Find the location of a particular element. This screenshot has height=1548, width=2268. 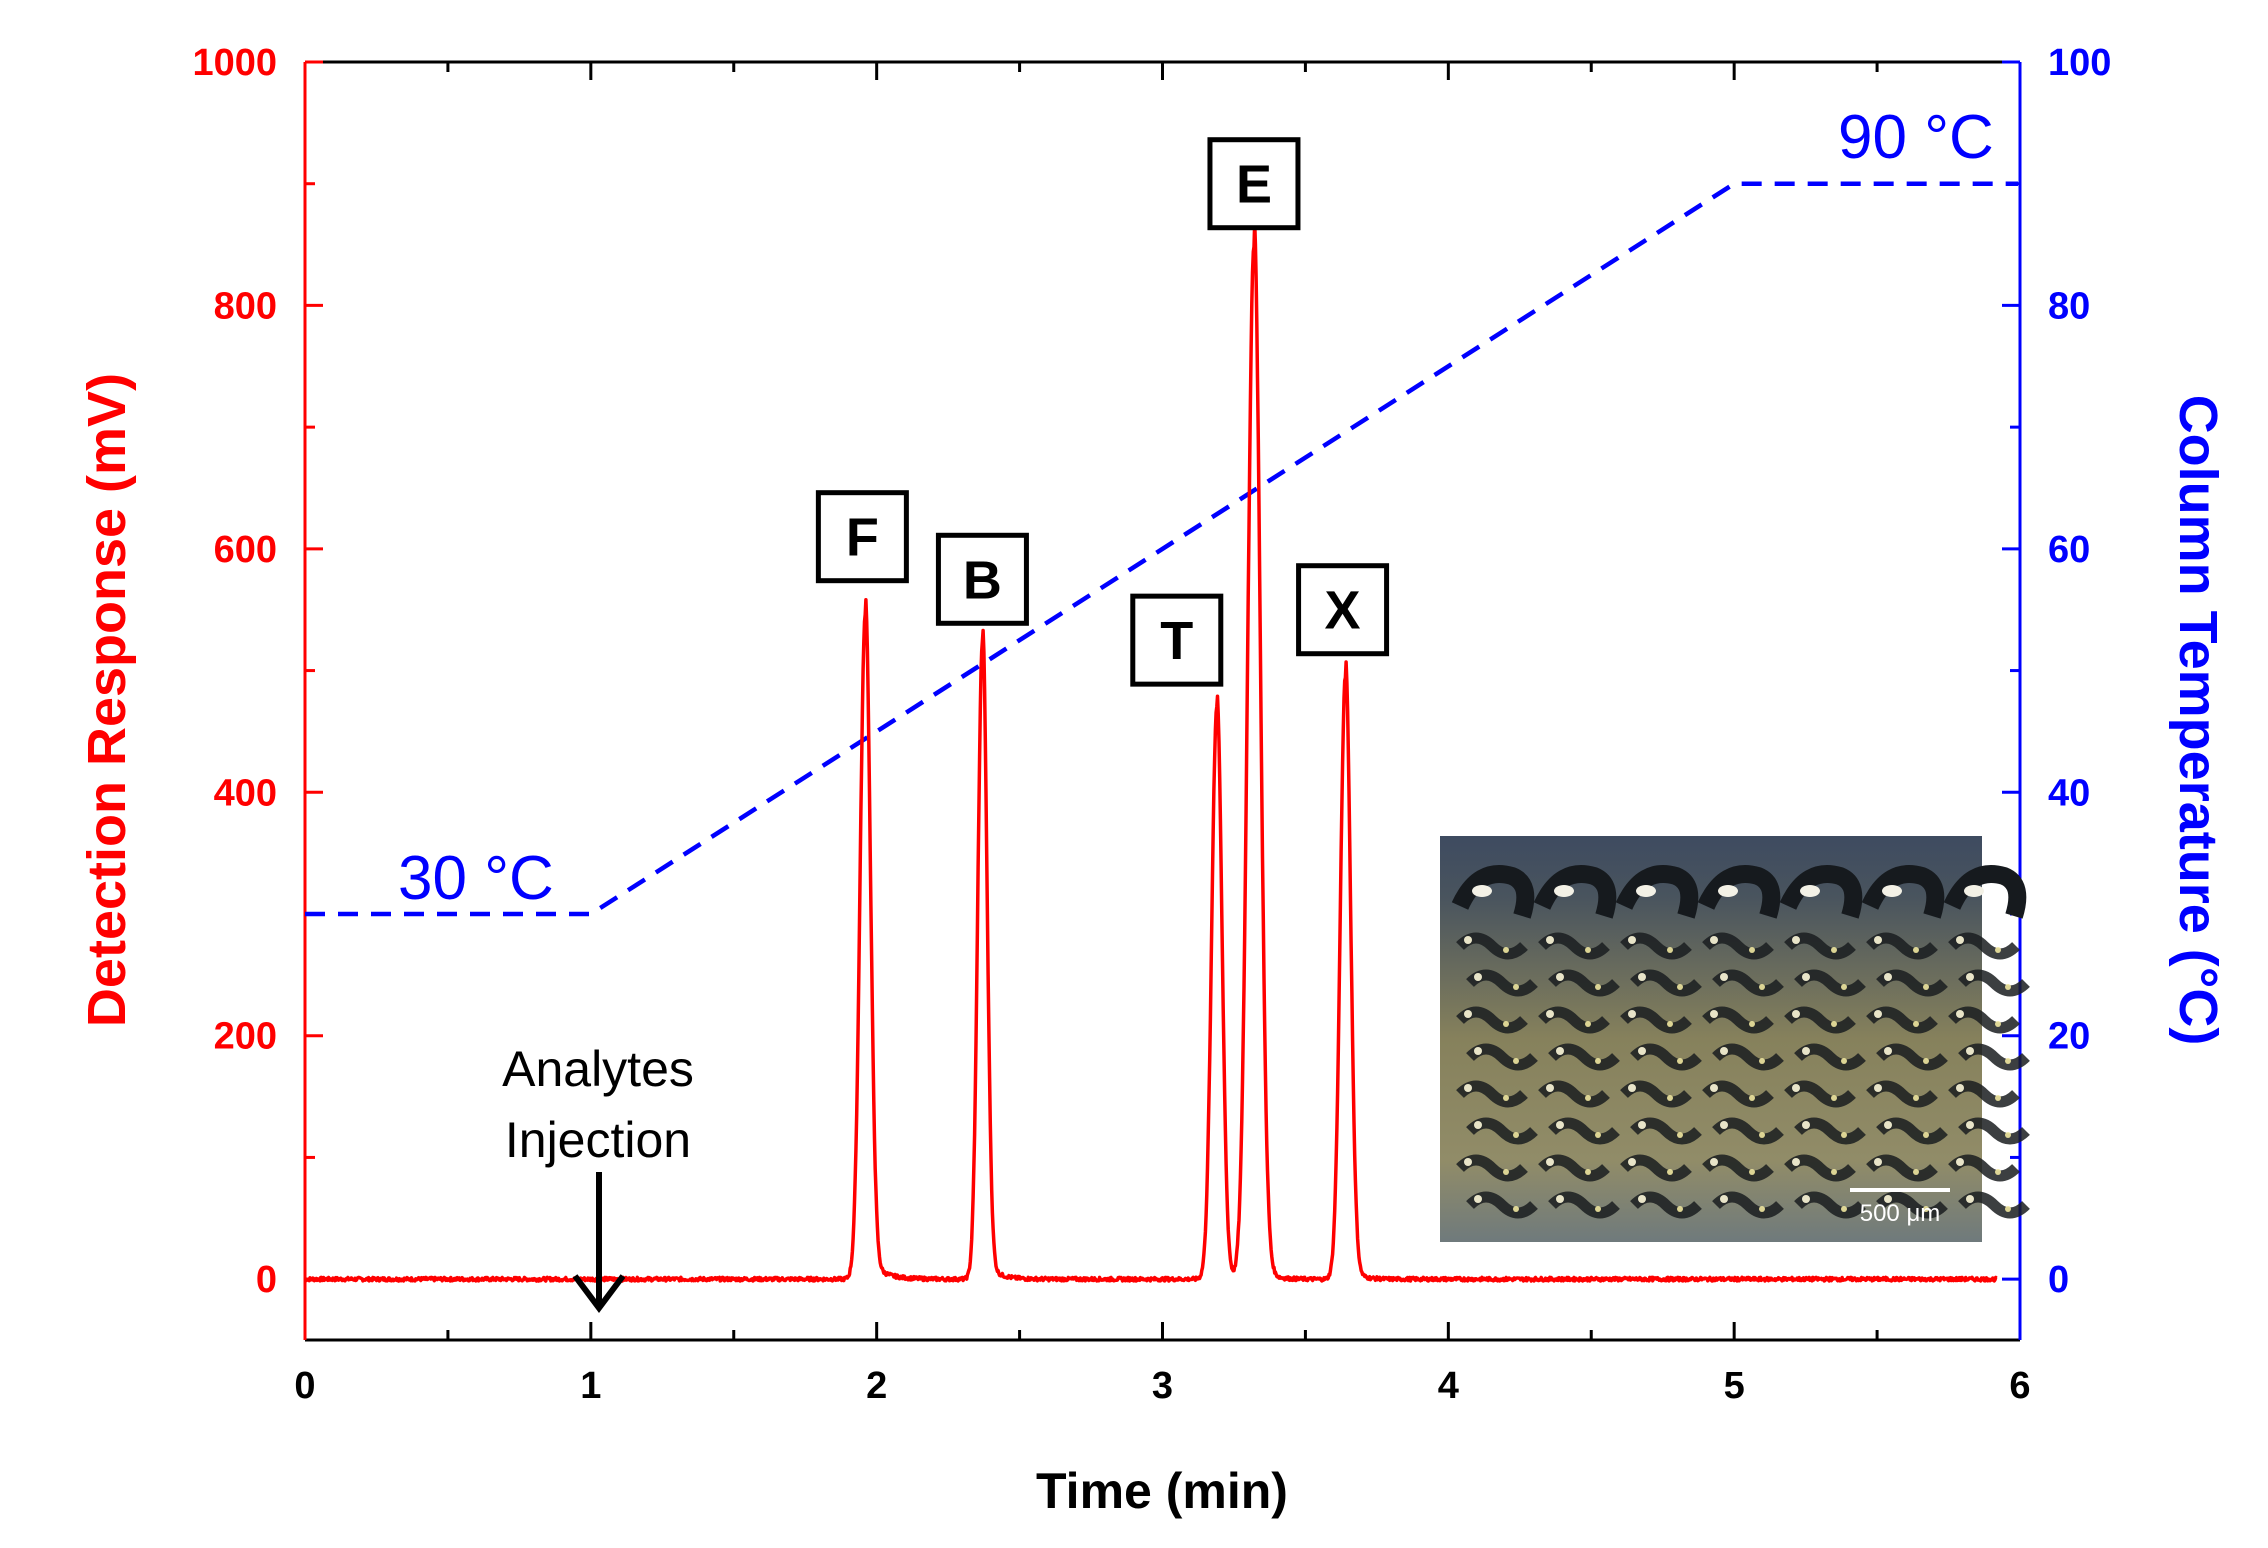

peak-labels: F B T E X is located at coordinates (1102, 412).